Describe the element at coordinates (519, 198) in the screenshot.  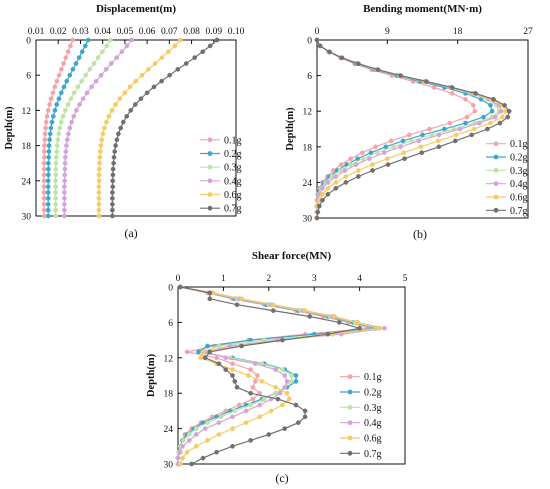
I see `legend-item-0.6g: 0.6g` at that location.